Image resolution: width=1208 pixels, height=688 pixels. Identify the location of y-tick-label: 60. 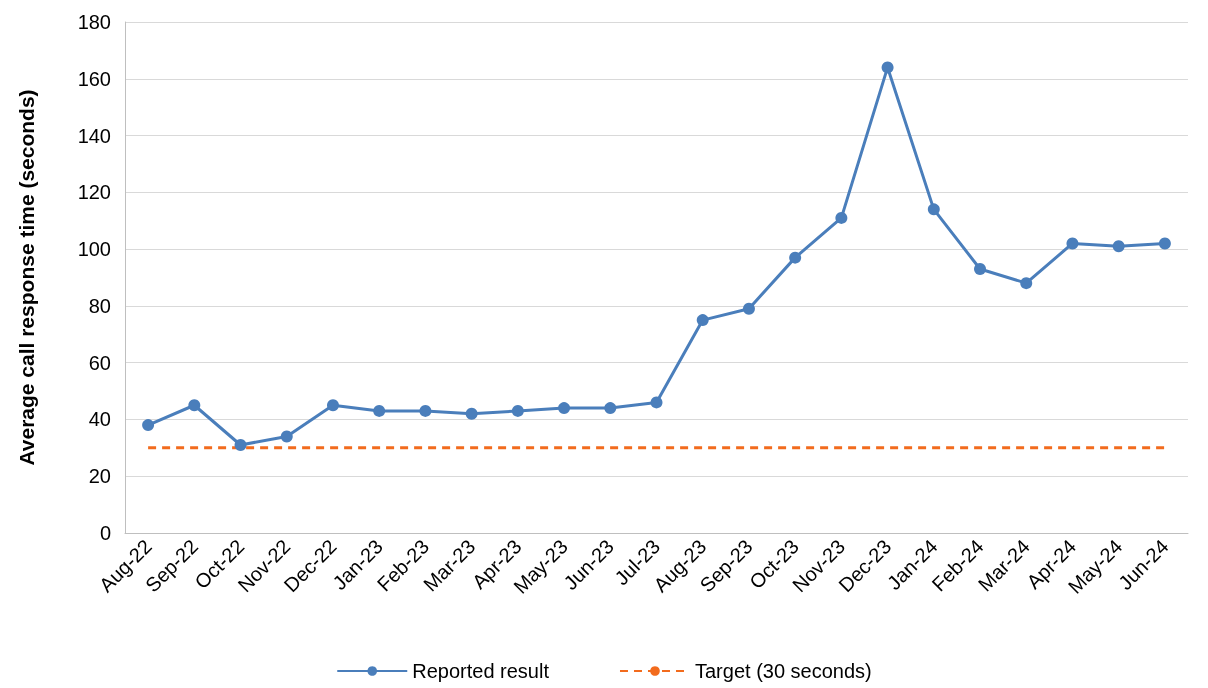
(99, 362).